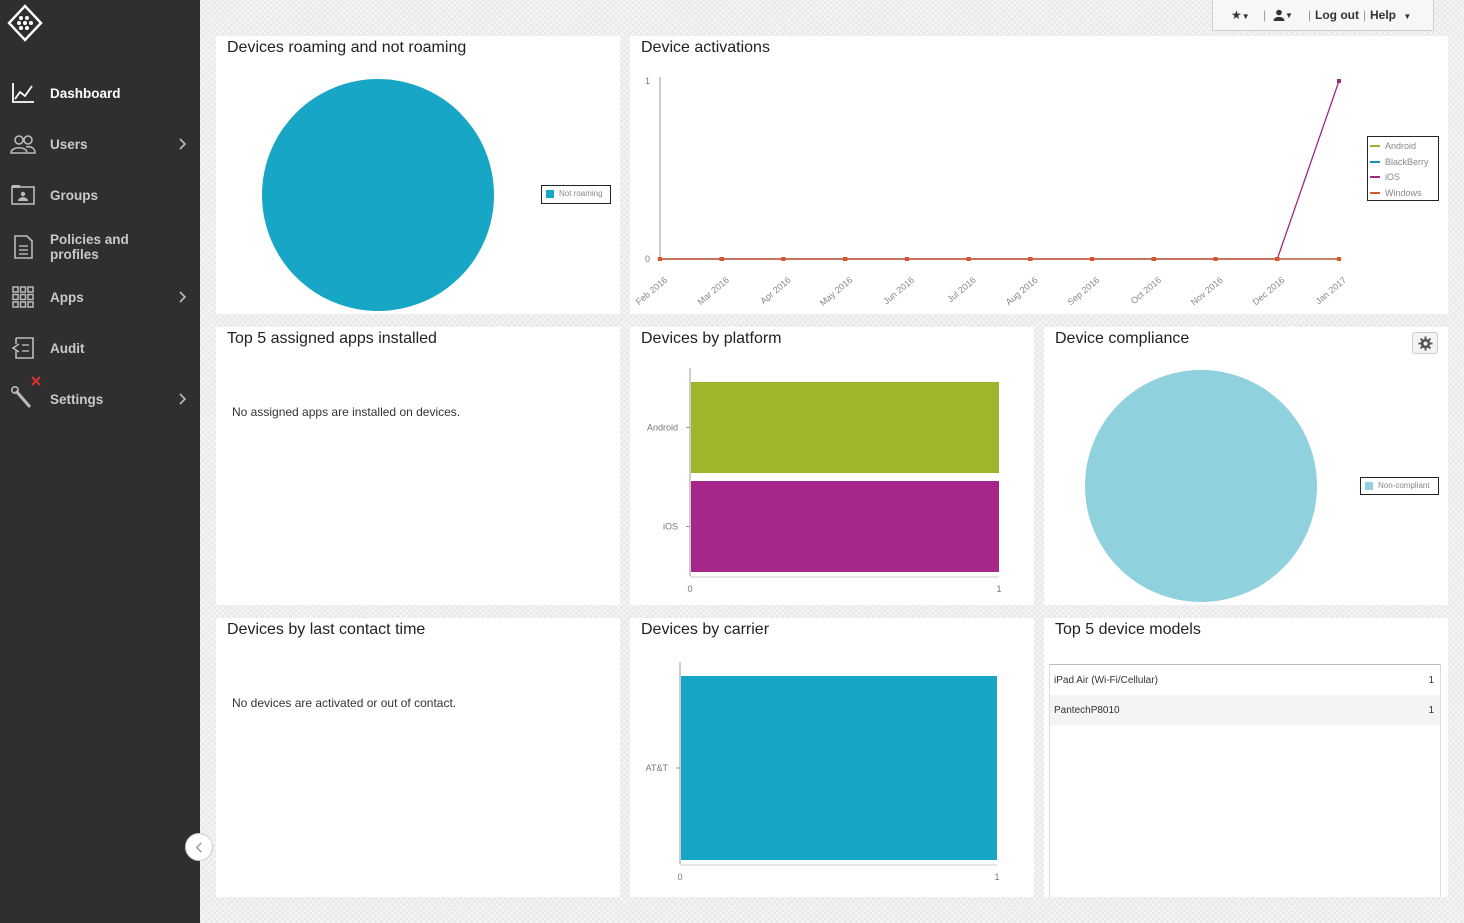  Describe the element at coordinates (23, 247) in the screenshot. I see `document-icon` at that location.